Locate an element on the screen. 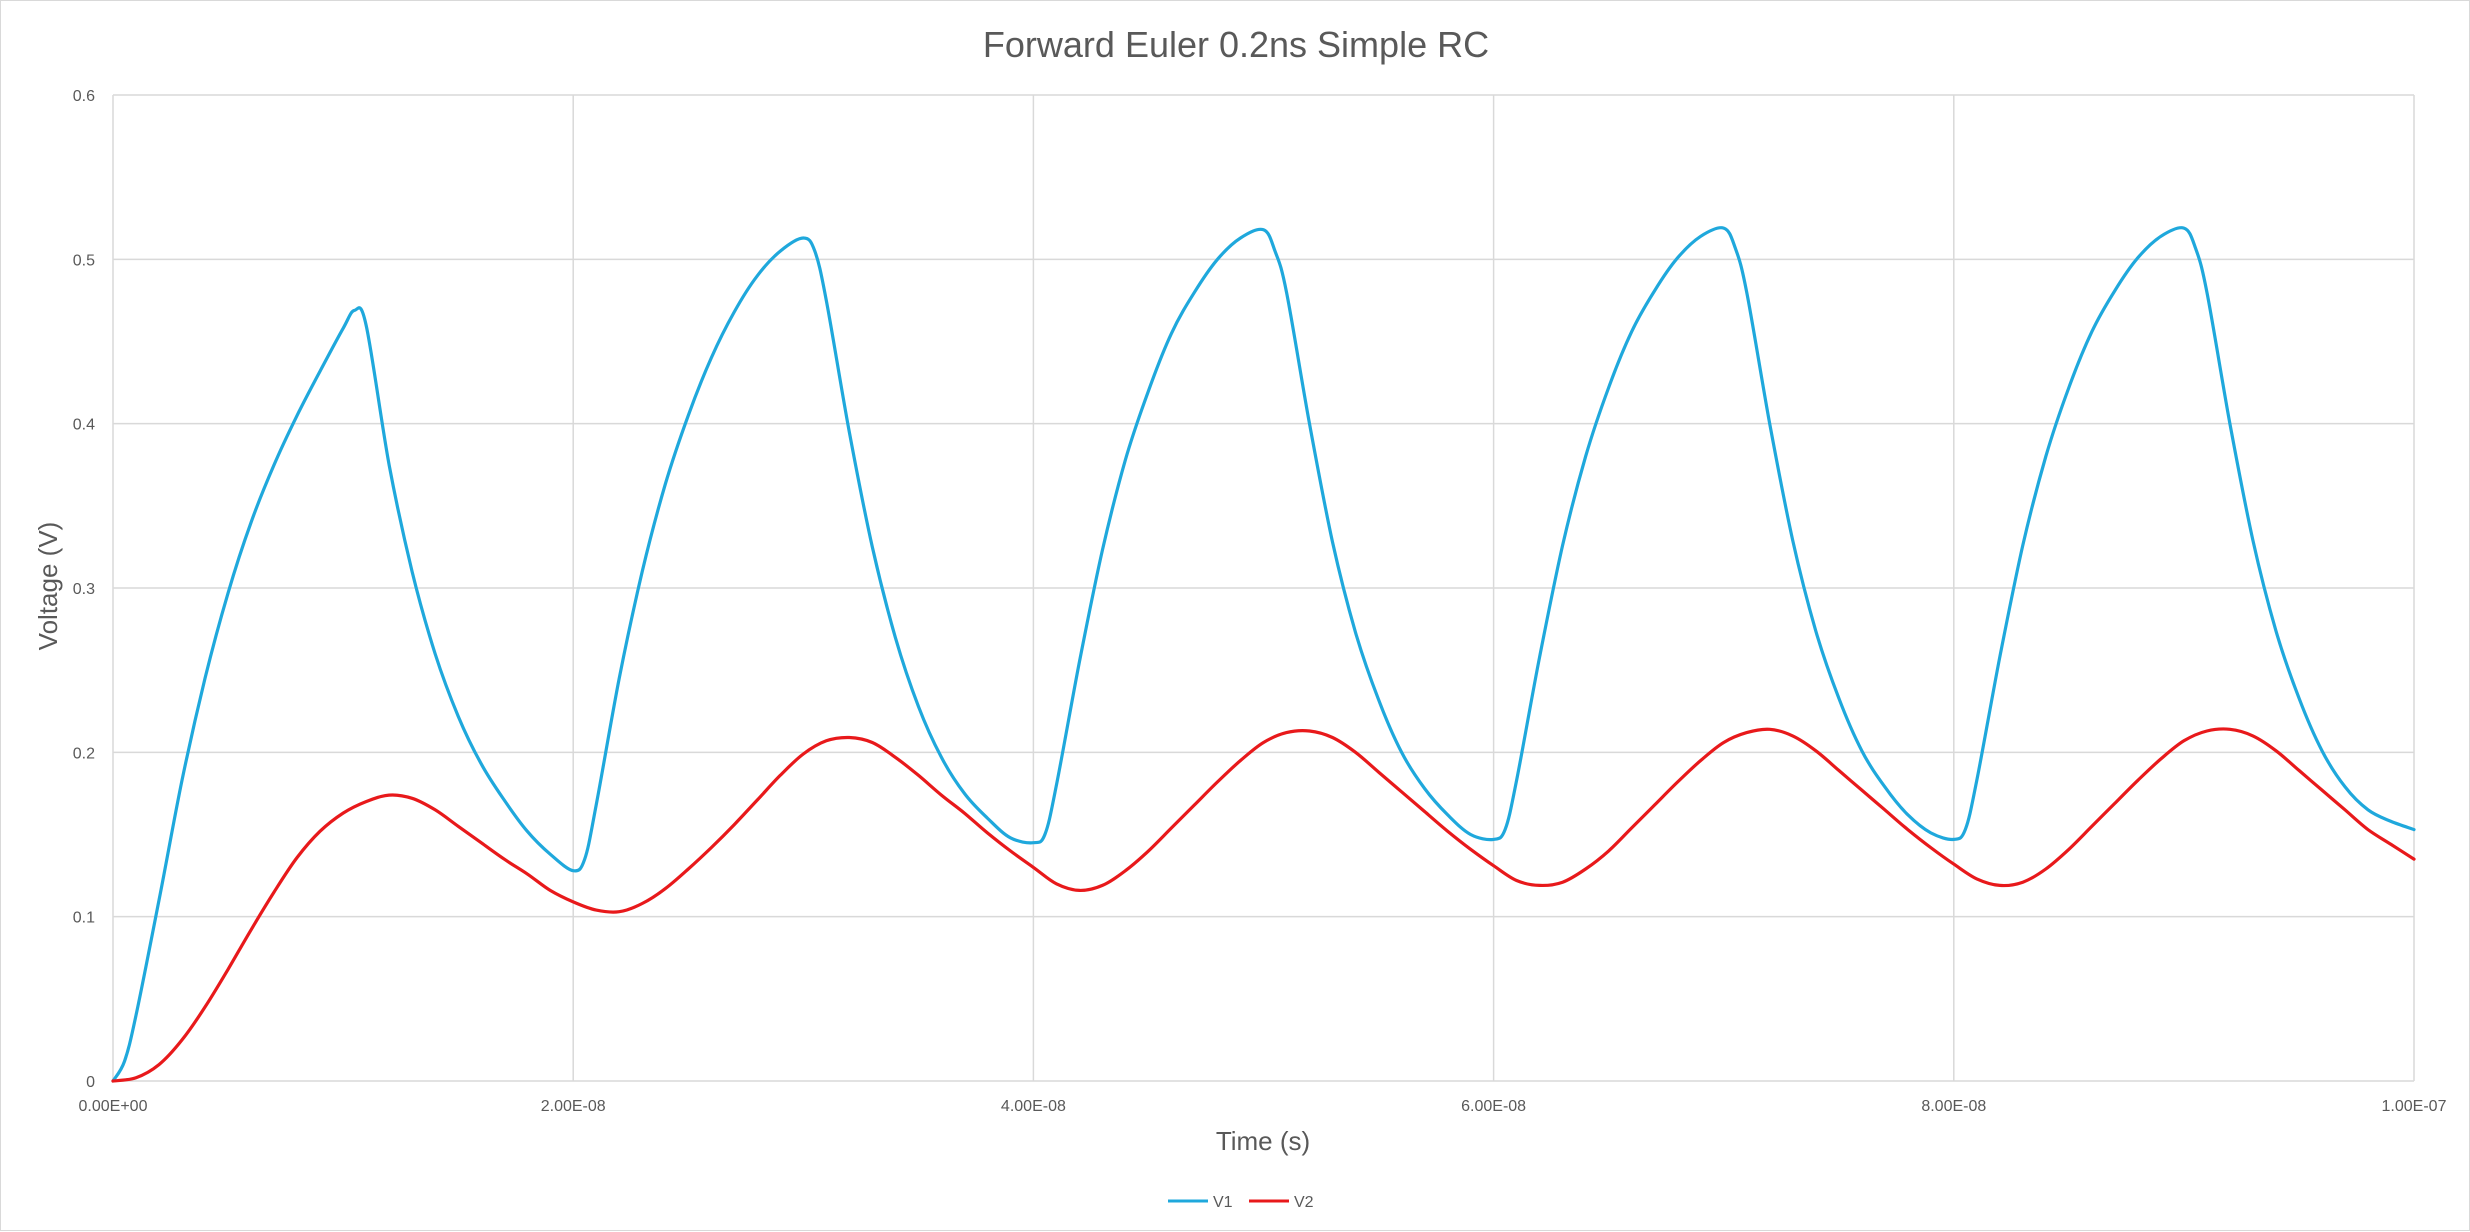  y-tick-label: 0.3 is located at coordinates (84, 589).